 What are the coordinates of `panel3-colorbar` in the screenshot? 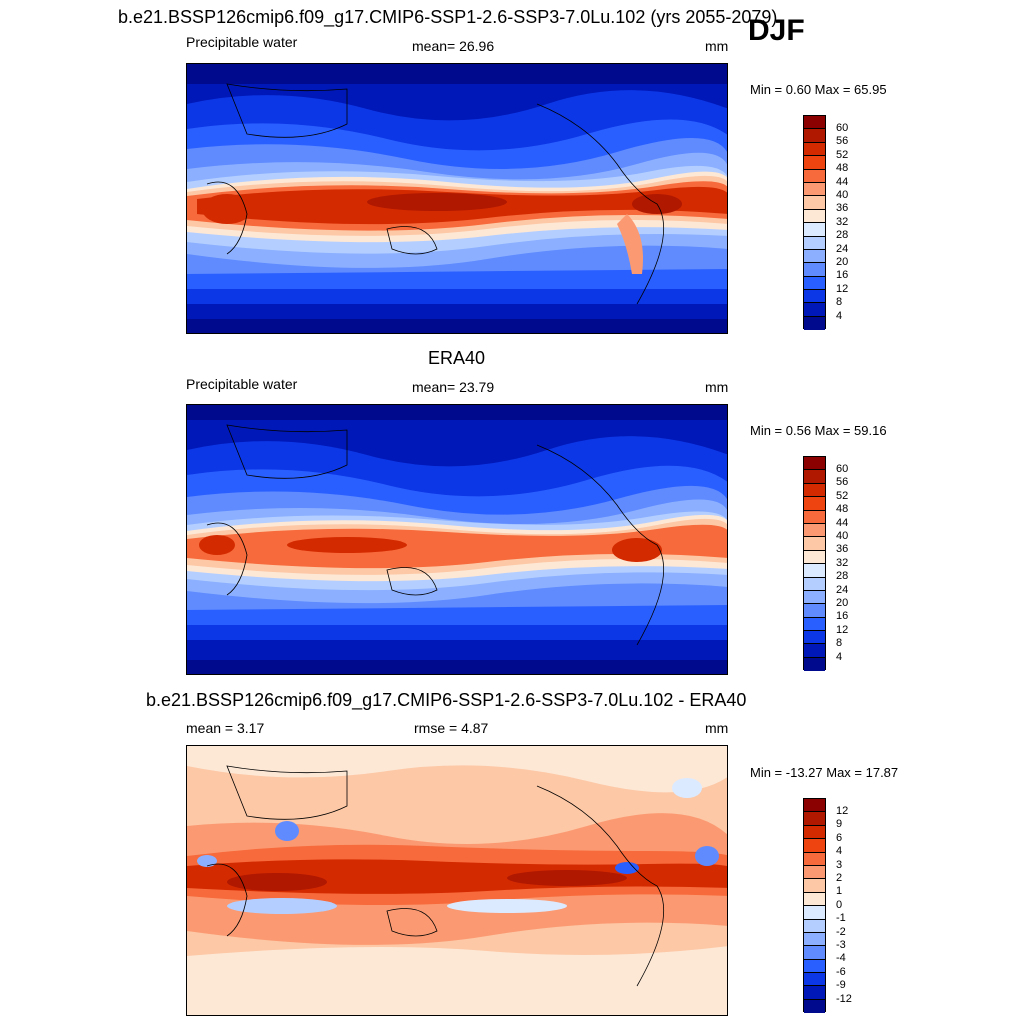 It's located at (814, 906).